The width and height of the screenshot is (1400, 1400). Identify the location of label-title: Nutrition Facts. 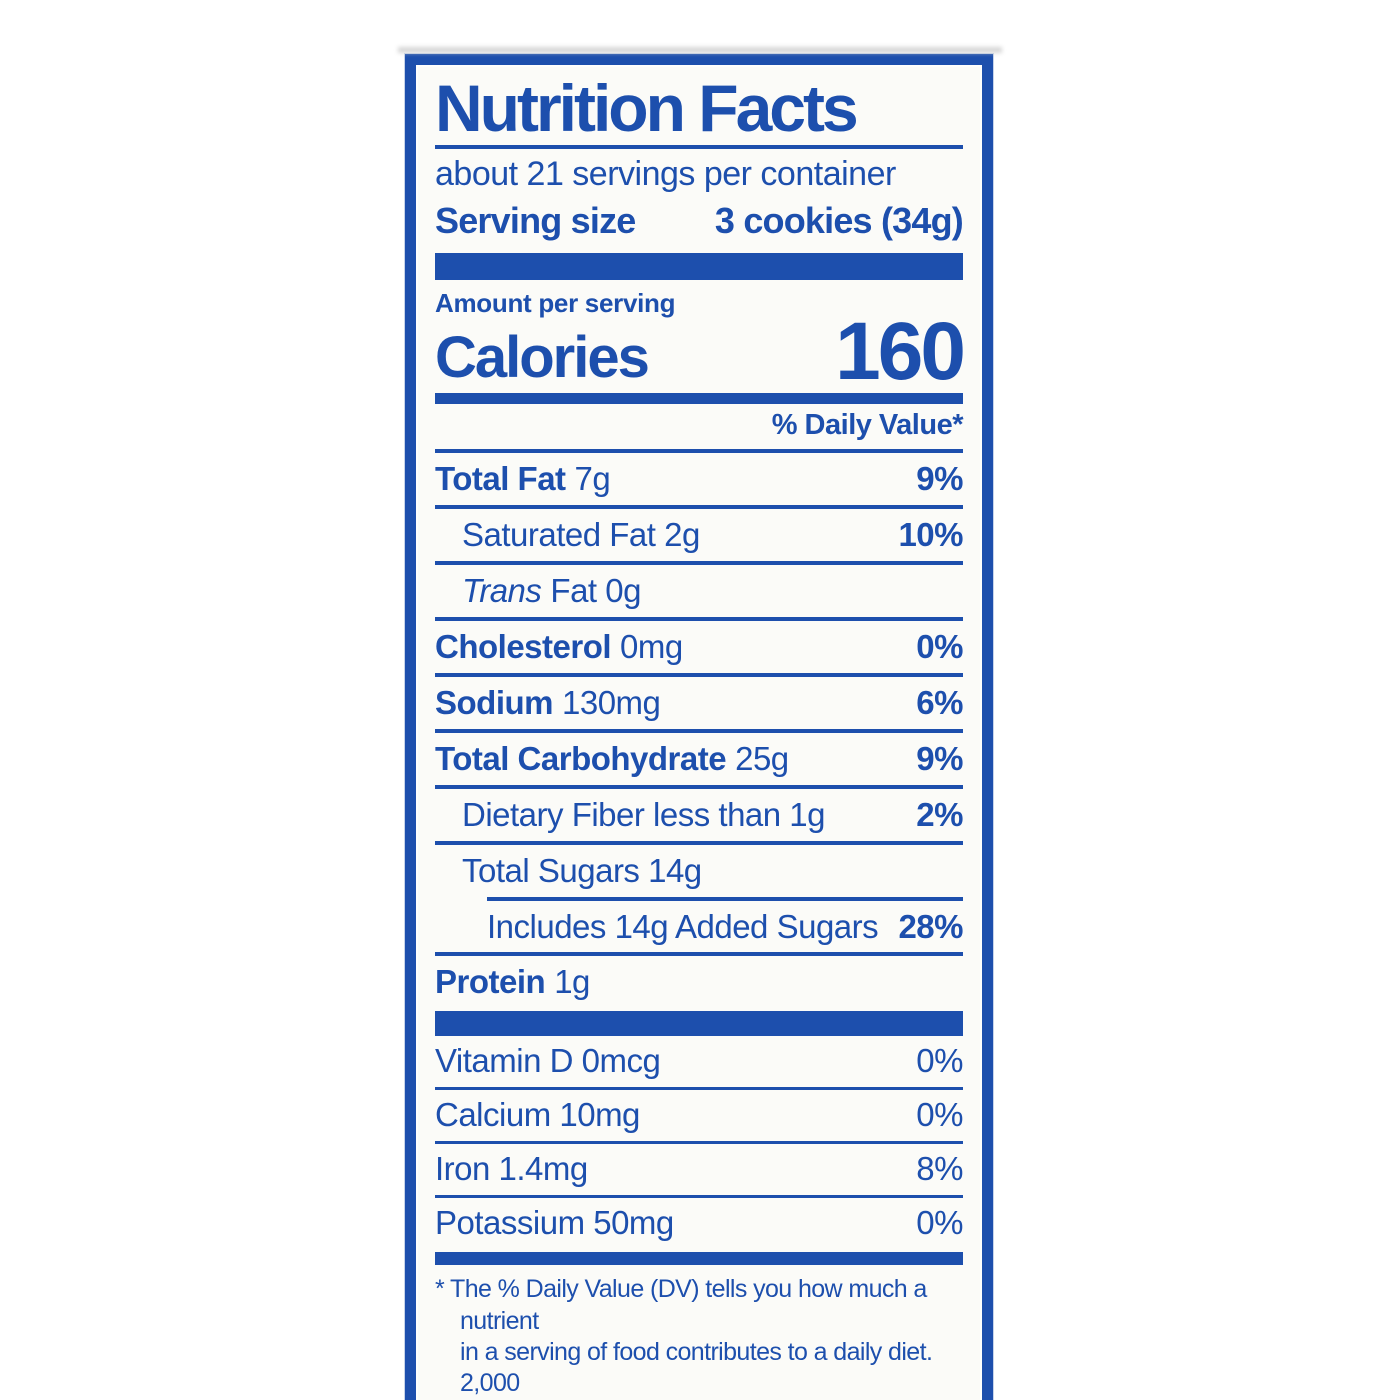
(647, 108).